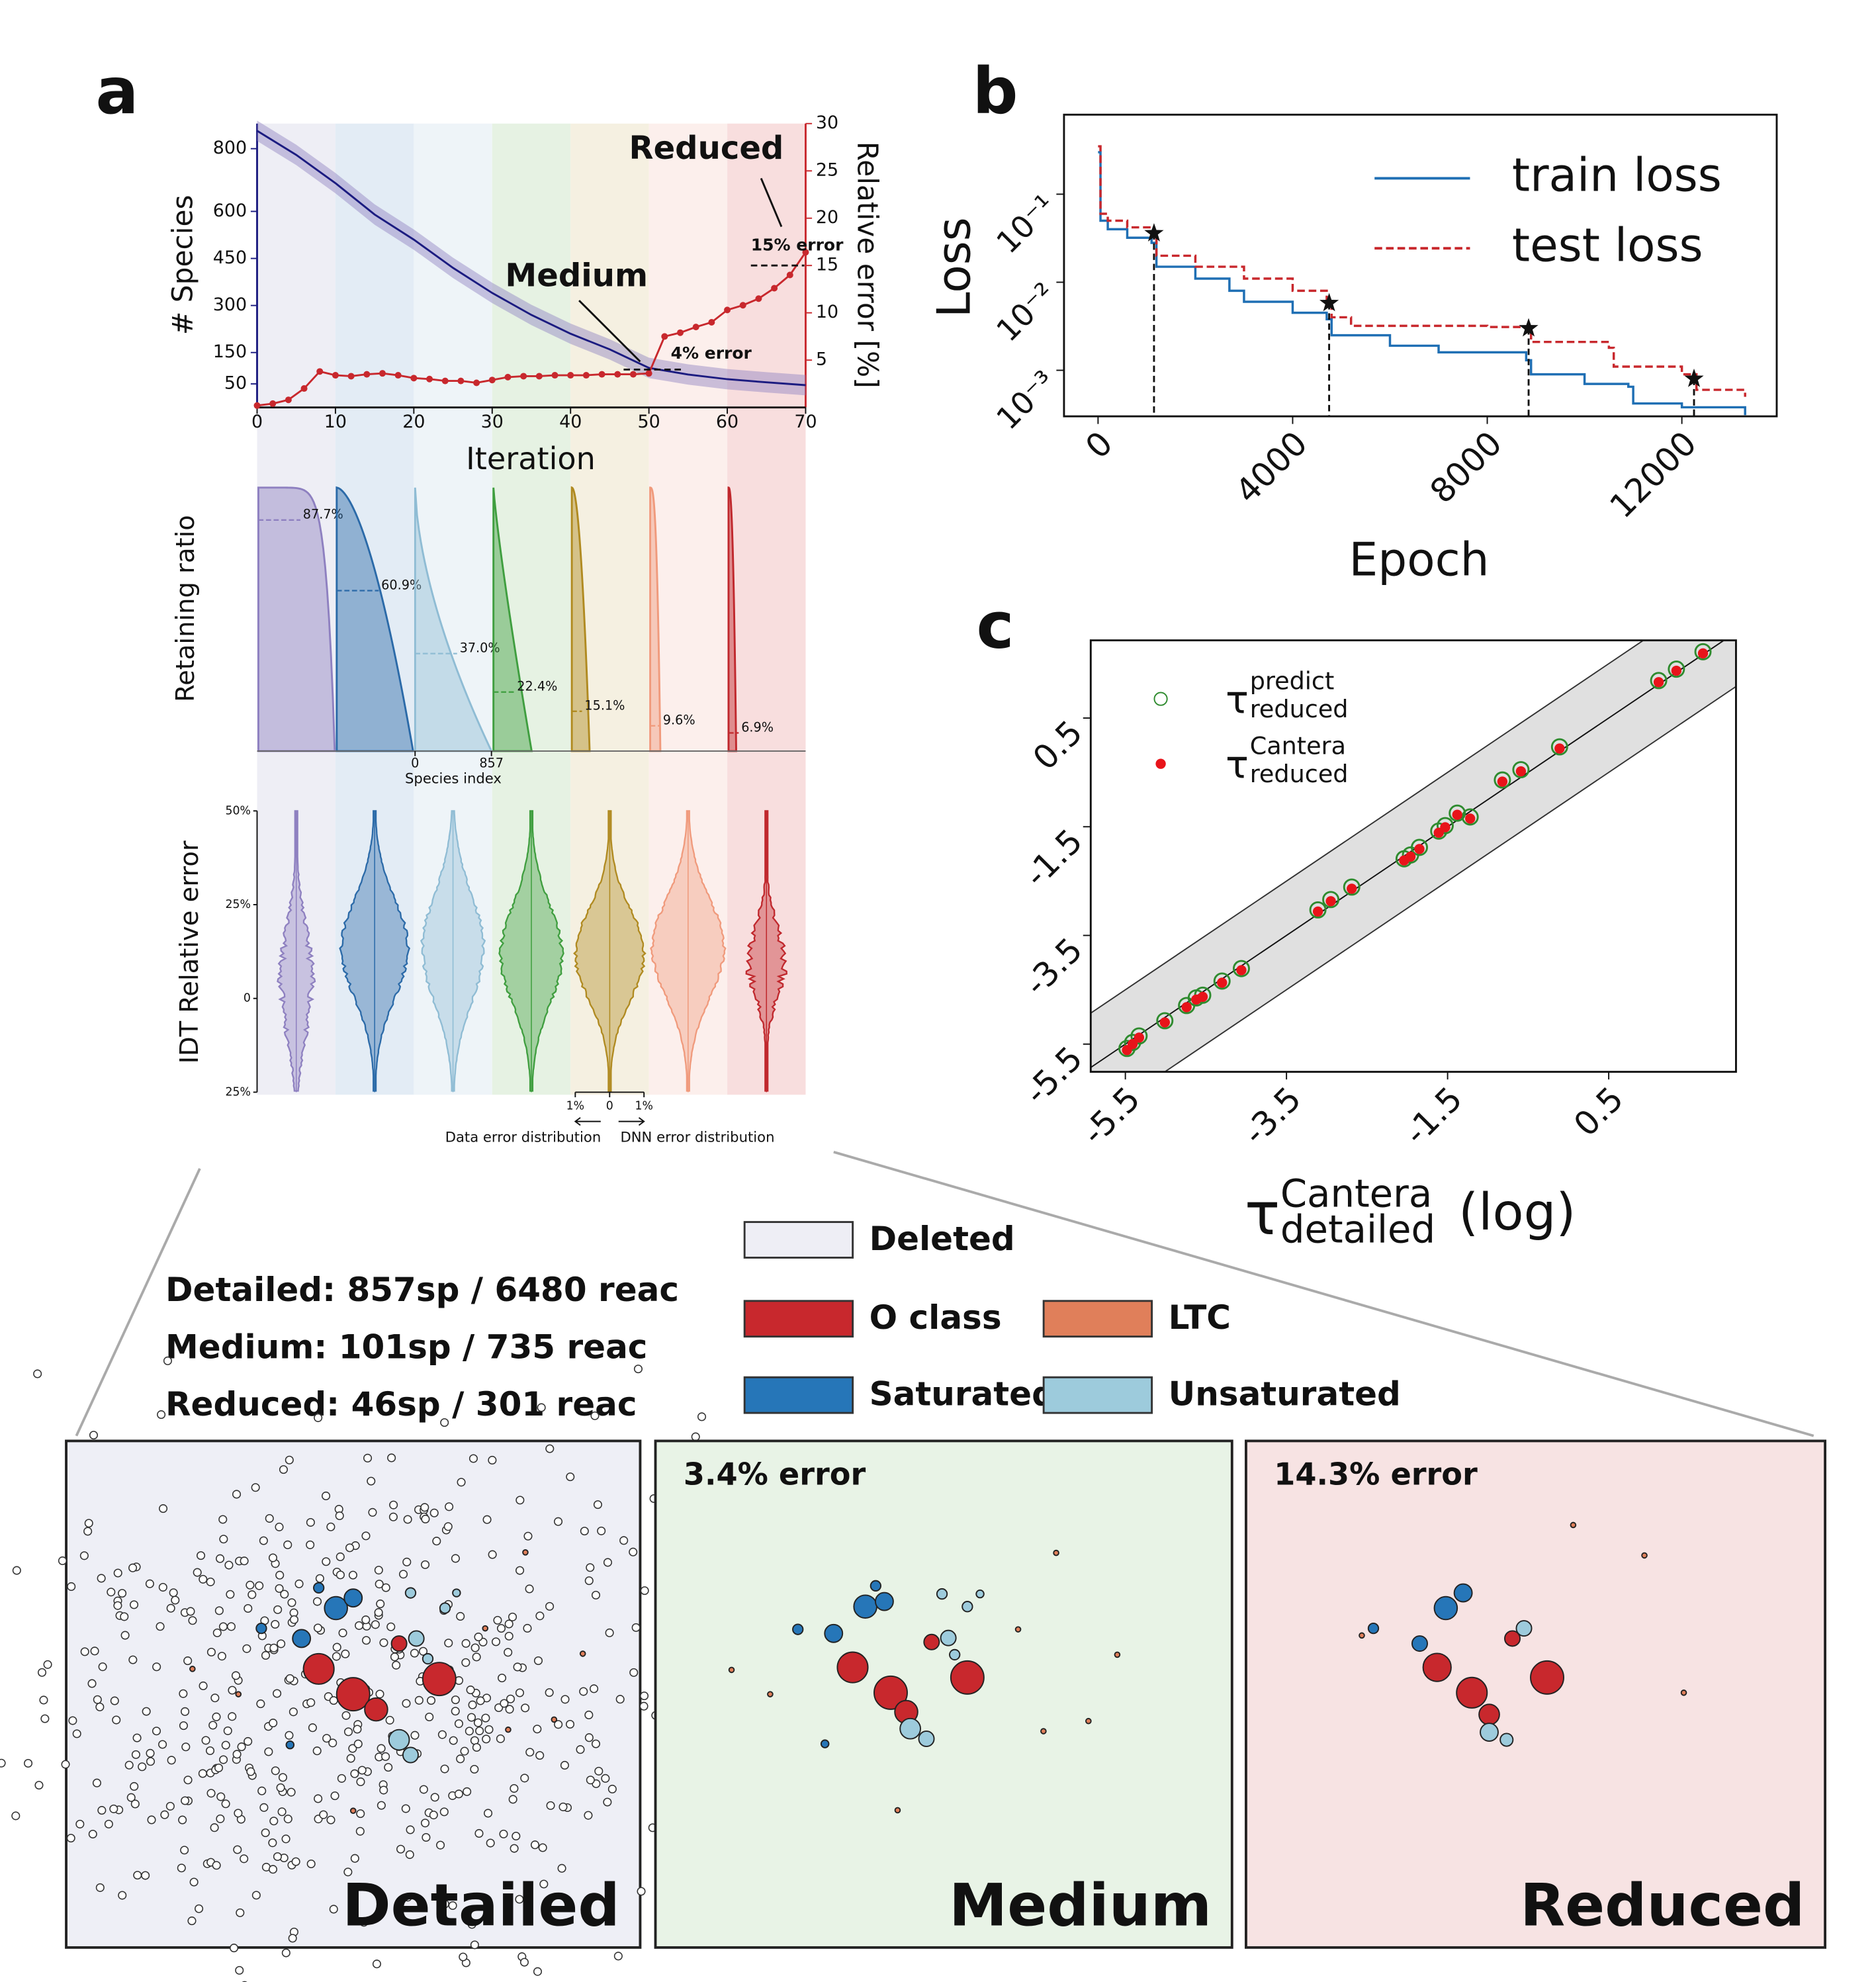  Describe the element at coordinates (117, 91) in the screenshot. I see `panel-label: a` at that location.